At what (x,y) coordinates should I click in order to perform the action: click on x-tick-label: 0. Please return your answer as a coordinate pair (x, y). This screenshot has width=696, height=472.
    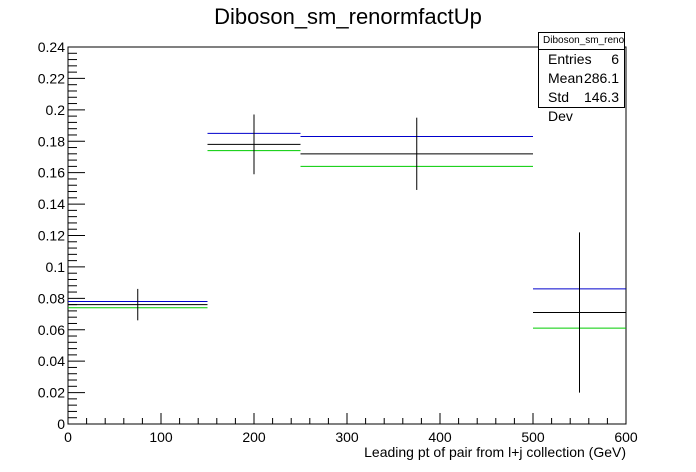
    Looking at the image, I should click on (68, 437).